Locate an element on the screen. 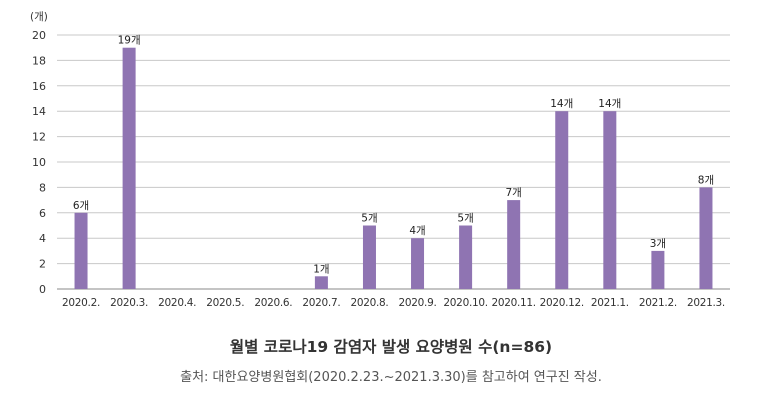 The height and width of the screenshot is (402, 782). y-tick-label: 20 is located at coordinates (39, 35).